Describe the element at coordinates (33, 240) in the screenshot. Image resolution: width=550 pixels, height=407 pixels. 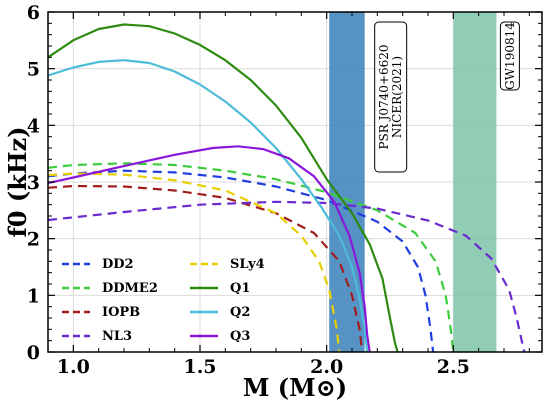
I see `y-tick-label-2: 2` at that location.